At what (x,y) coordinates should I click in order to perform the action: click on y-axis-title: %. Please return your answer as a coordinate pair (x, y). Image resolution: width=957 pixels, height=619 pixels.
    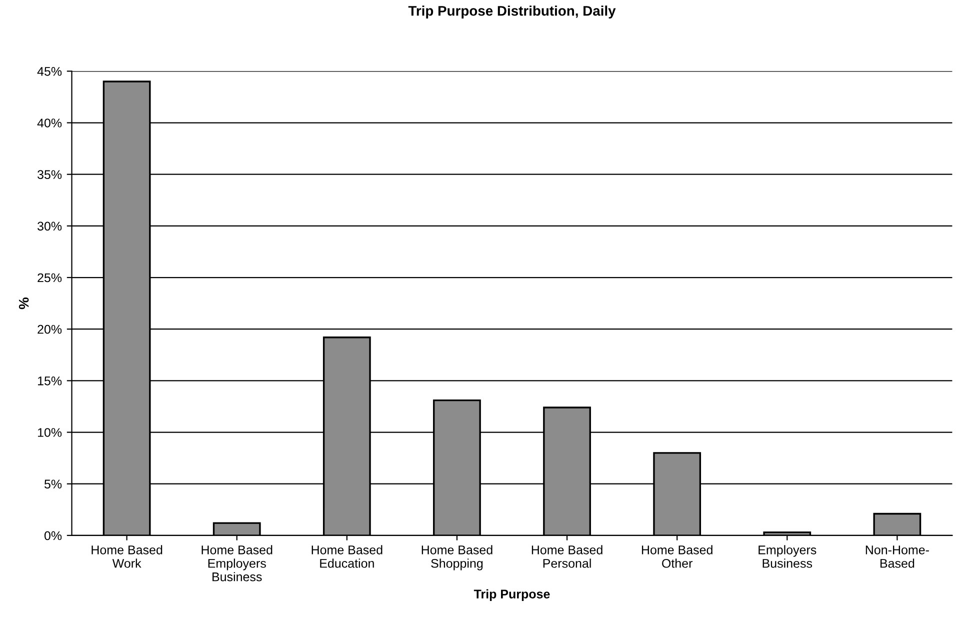
    Looking at the image, I should click on (23, 304).